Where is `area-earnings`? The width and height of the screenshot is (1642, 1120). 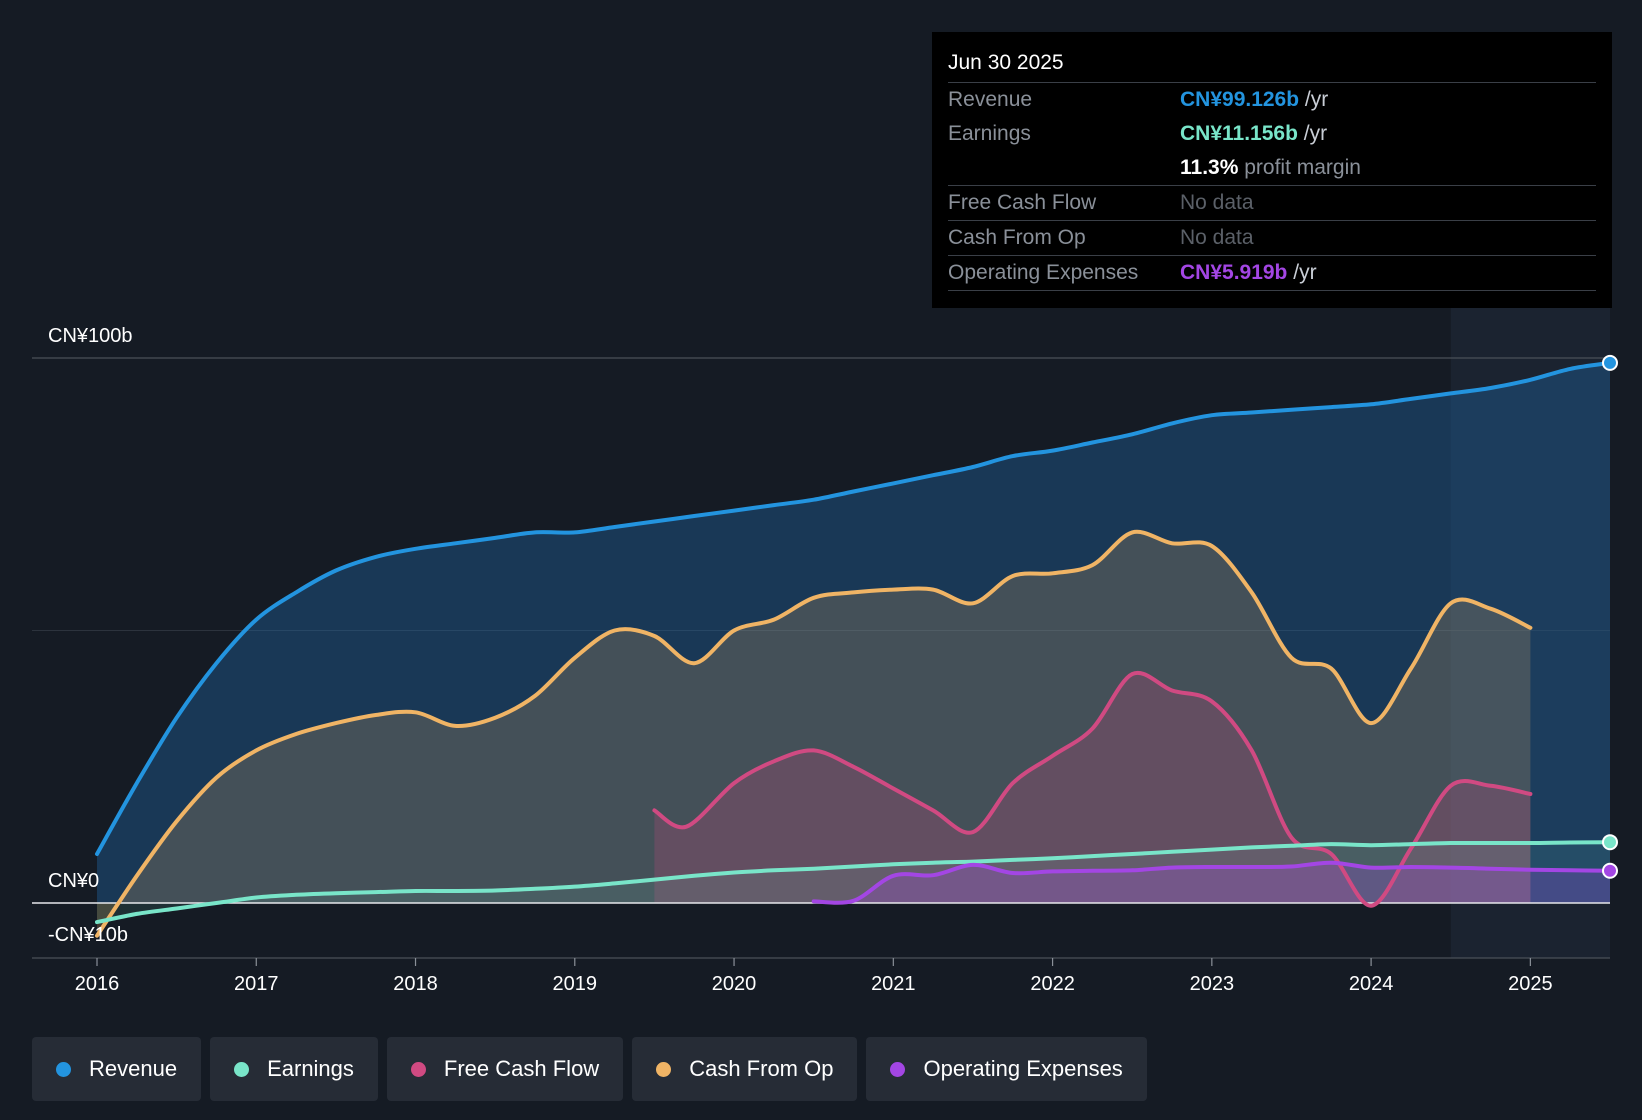
area-earnings is located at coordinates (853, 882).